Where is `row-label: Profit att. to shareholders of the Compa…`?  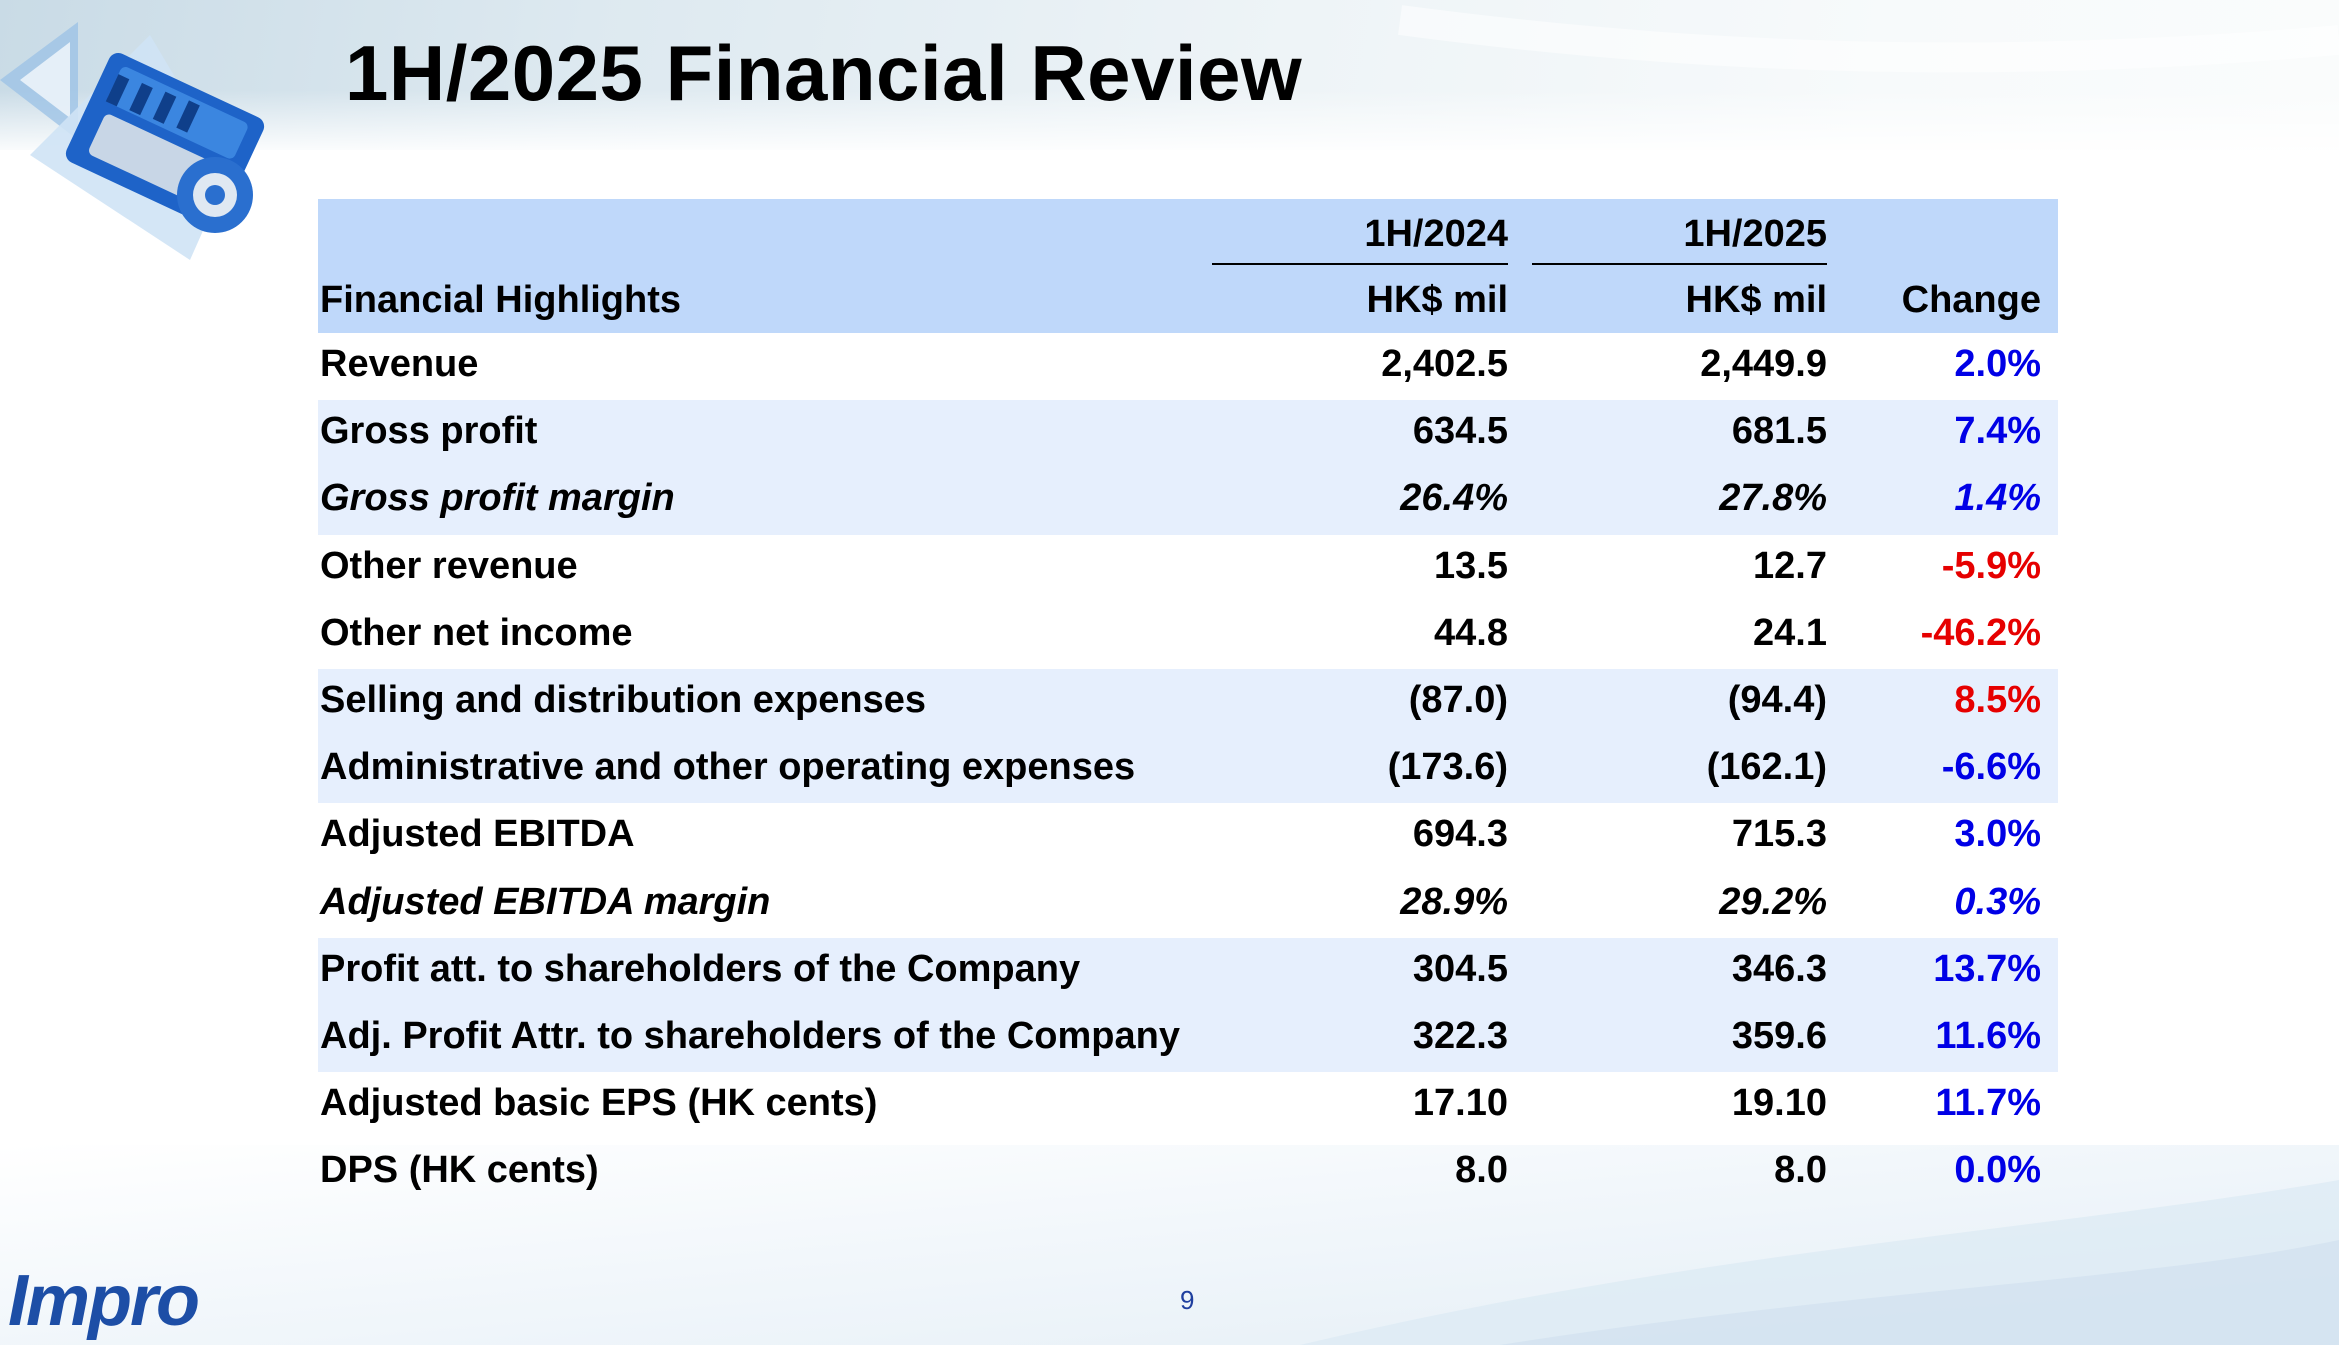
row-label: Profit att. to shareholders of the Compa… is located at coordinates (700, 968).